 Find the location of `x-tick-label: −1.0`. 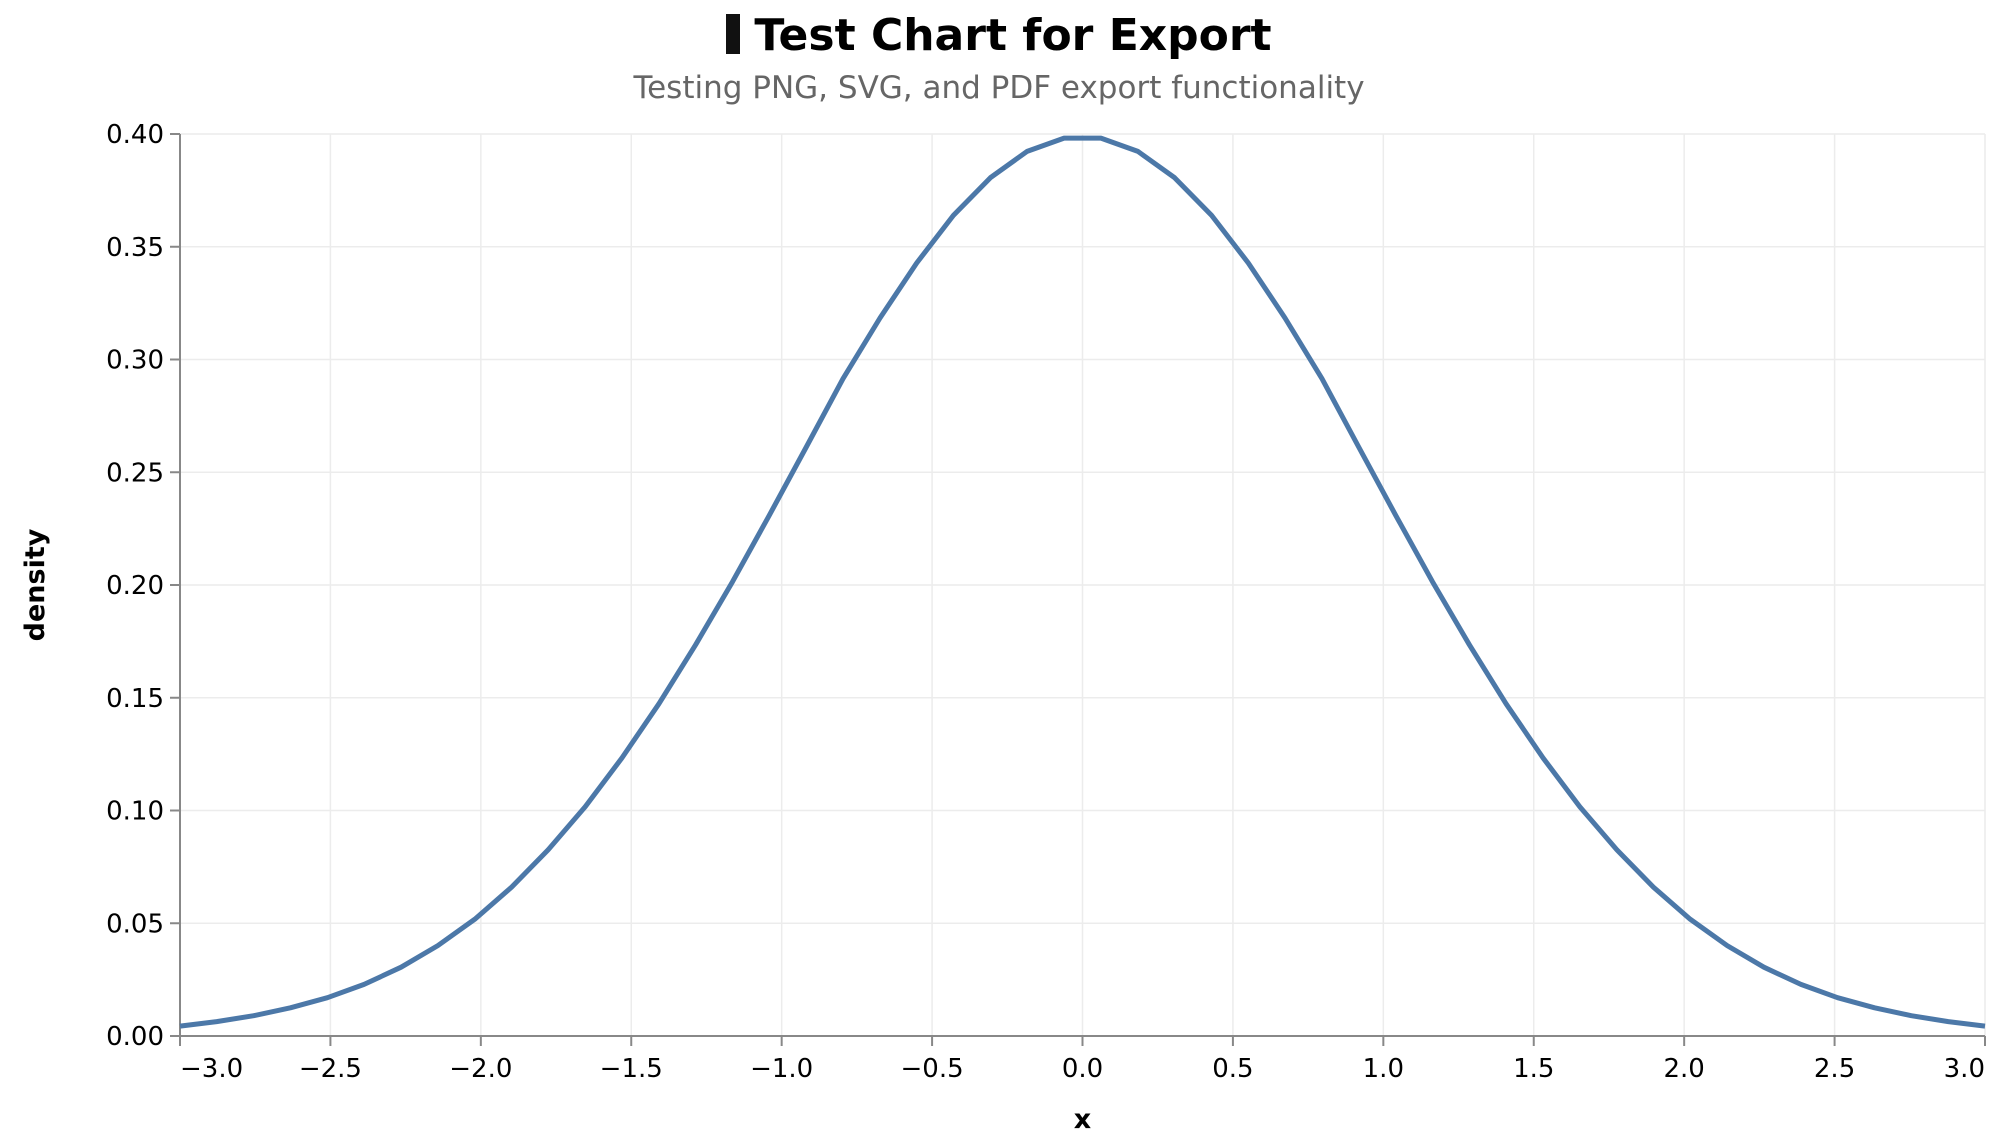

x-tick-label: −1.0 is located at coordinates (781, 1069).